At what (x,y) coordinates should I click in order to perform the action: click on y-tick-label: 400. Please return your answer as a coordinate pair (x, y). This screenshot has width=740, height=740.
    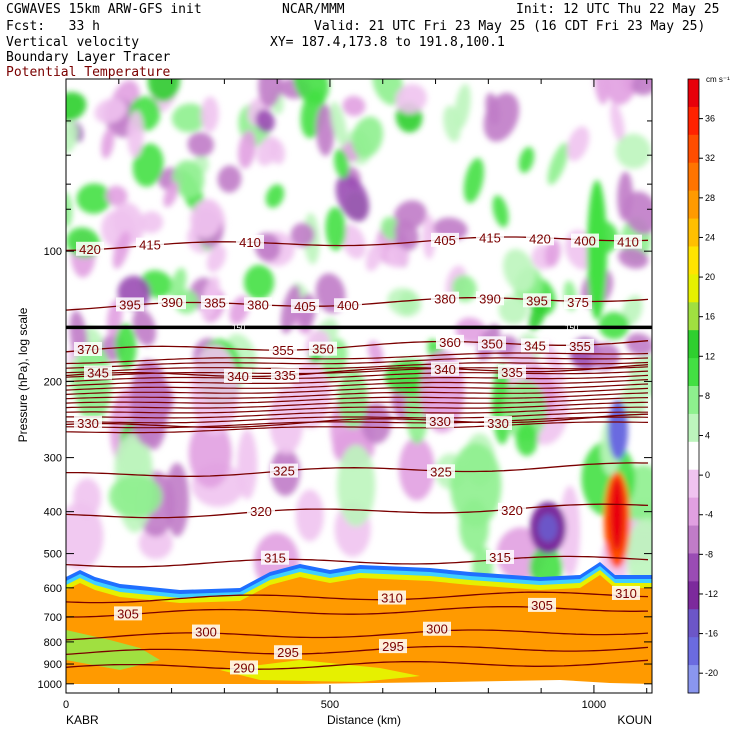
    Looking at the image, I should click on (53, 513).